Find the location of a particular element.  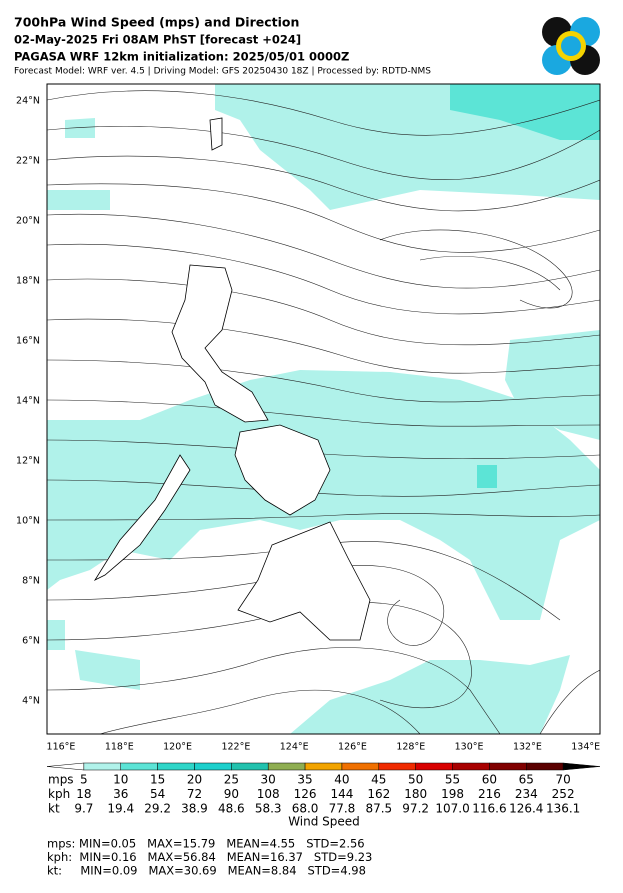

lat-label: 22°N is located at coordinates (28, 161).